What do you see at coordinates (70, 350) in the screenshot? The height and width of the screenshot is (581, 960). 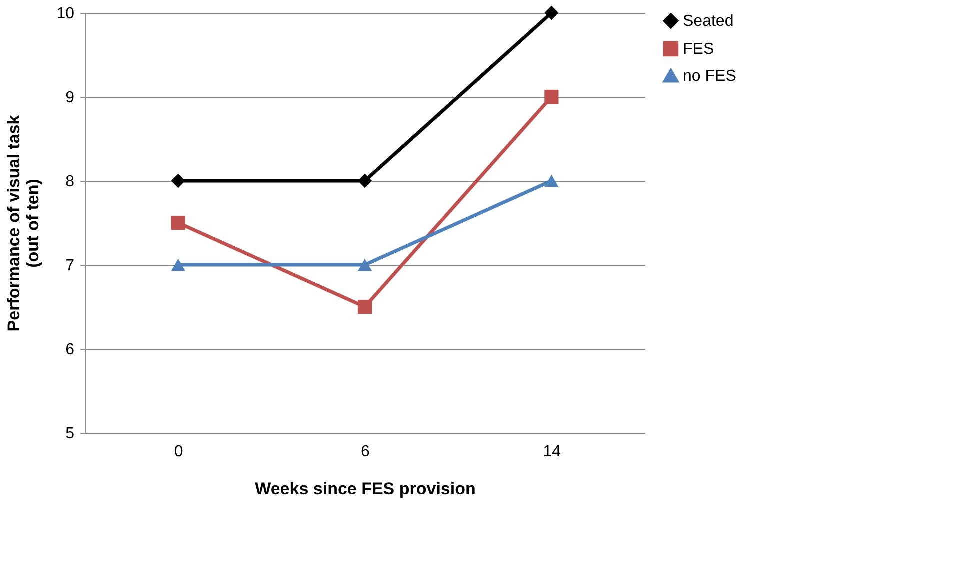 I see `y-tick-label: 6` at bounding box center [70, 350].